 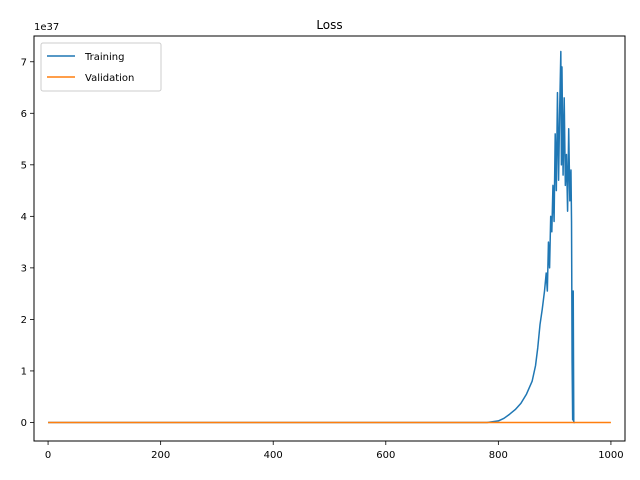 What do you see at coordinates (24, 423) in the screenshot?
I see `y-tick-label: 0` at bounding box center [24, 423].